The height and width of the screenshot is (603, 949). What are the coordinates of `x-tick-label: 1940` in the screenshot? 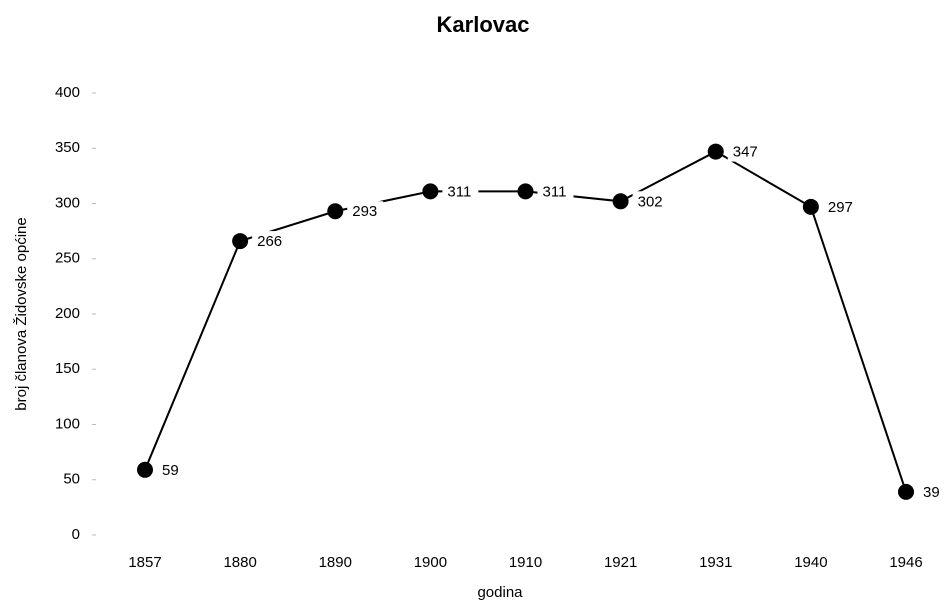 It's located at (810, 562).